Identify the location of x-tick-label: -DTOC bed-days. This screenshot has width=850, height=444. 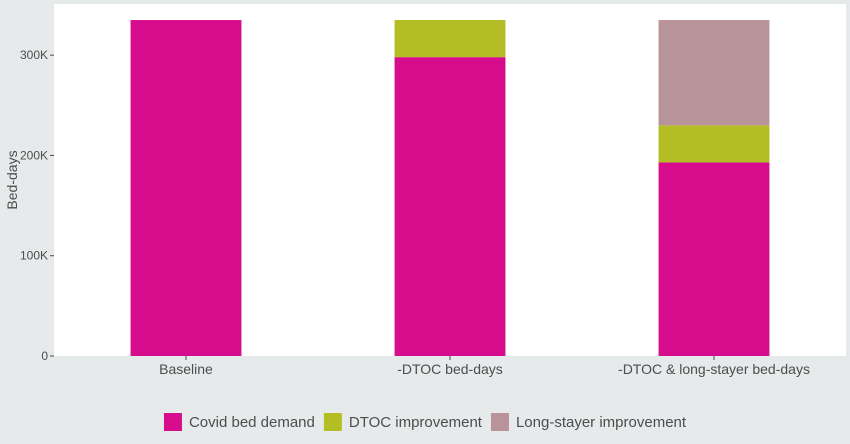
(450, 369).